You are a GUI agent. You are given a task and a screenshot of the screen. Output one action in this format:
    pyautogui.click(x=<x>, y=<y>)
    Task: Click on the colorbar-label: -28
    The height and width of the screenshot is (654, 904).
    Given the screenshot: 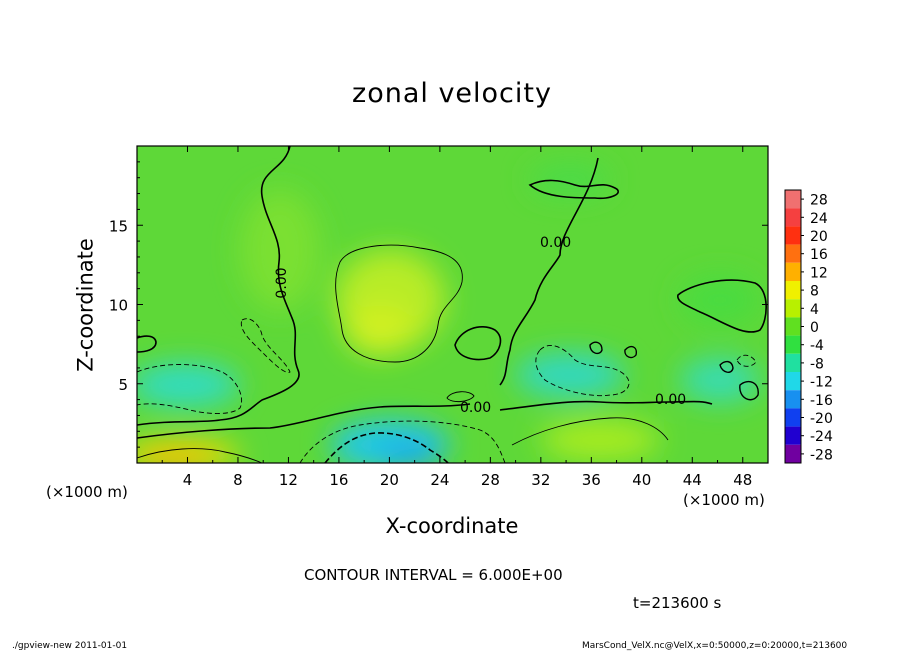 What is the action you would take?
    pyautogui.click(x=821, y=455)
    